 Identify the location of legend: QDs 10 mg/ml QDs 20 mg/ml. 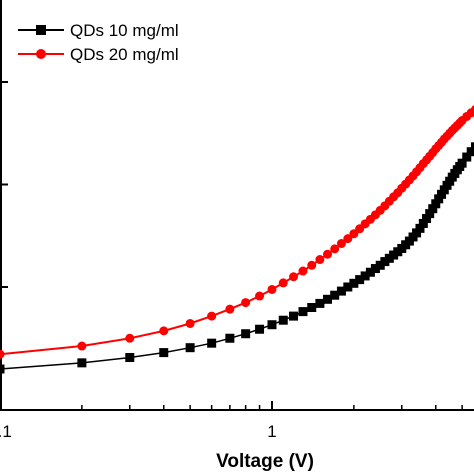
(98, 42).